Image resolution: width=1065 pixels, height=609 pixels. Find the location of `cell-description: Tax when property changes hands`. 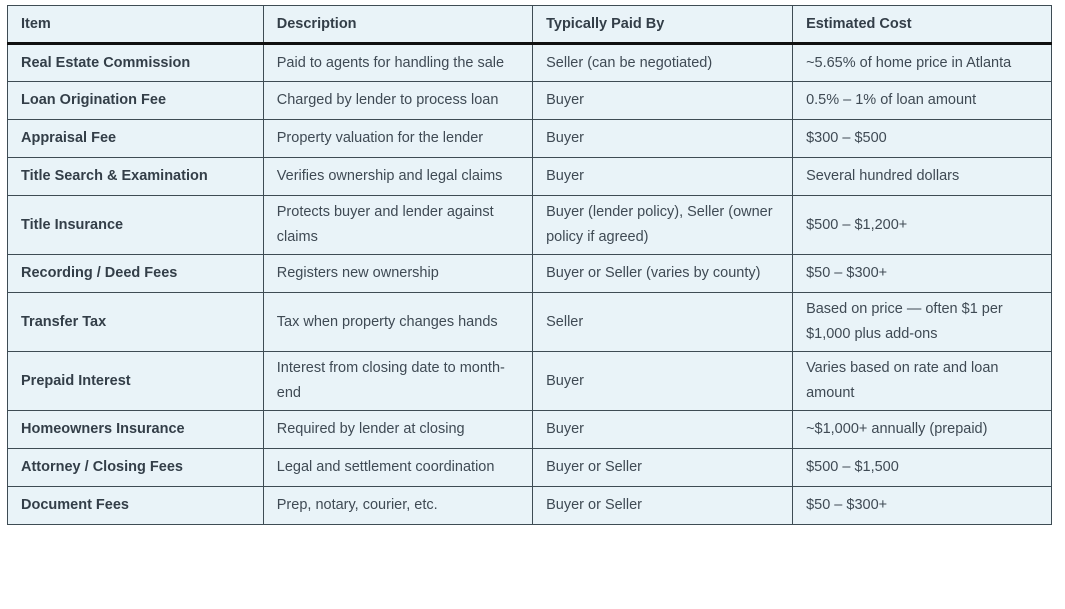

cell-description: Tax when property changes hands is located at coordinates (398, 322).